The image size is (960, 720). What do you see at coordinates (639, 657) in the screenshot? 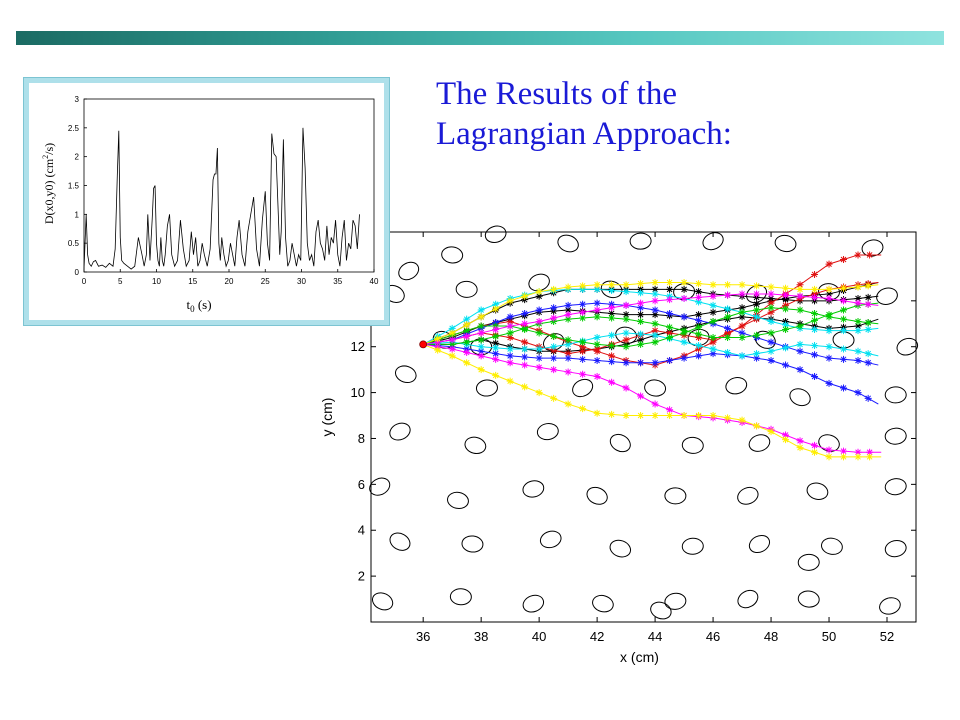
I see `x-axis-label: x (cm)` at bounding box center [639, 657].